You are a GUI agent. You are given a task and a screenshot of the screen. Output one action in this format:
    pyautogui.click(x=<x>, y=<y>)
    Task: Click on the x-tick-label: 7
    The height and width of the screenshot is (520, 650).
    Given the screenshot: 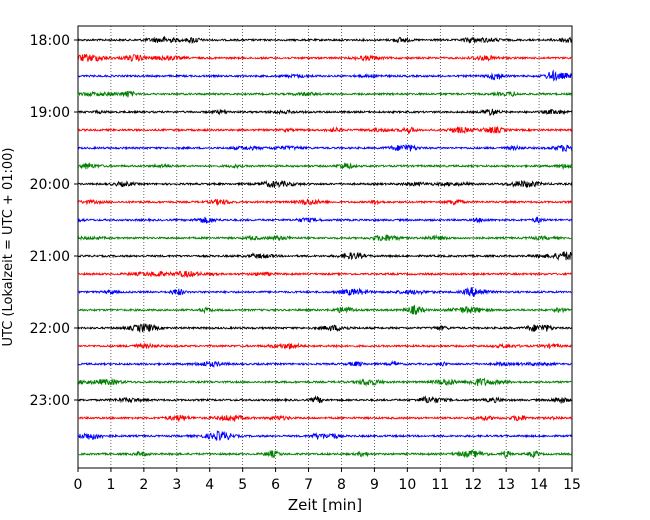 What is the action you would take?
    pyautogui.click(x=308, y=485)
    